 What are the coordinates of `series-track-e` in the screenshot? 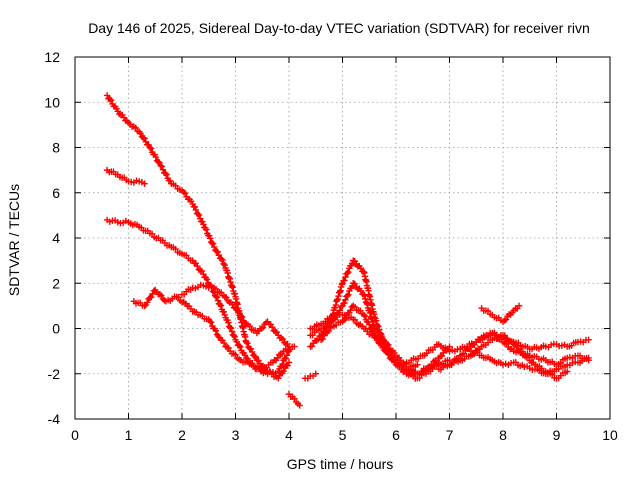 It's located at (235, 315).